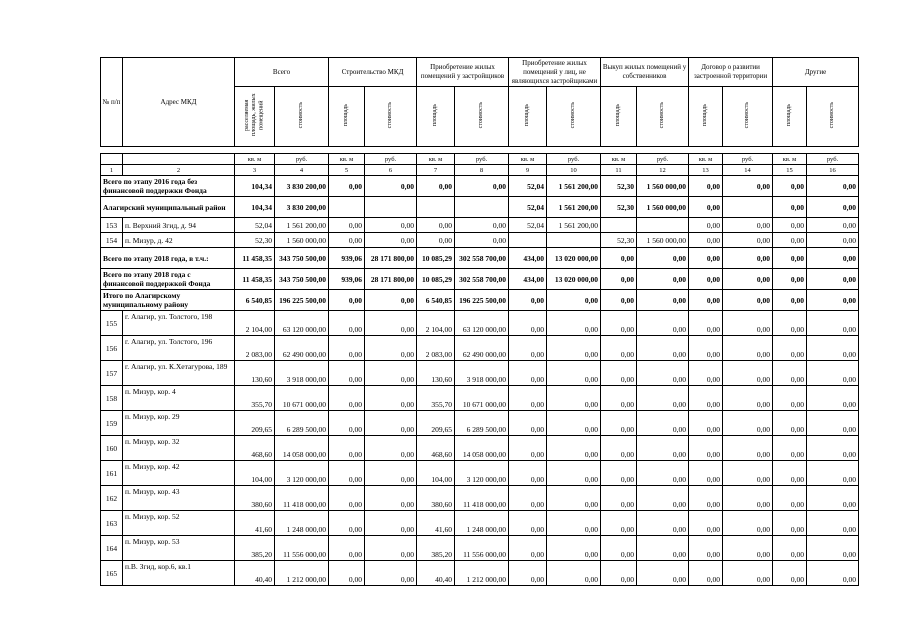 The width and height of the screenshot is (905, 640). I want to click on value-cell: 10 671 000,00, so click(481, 398).